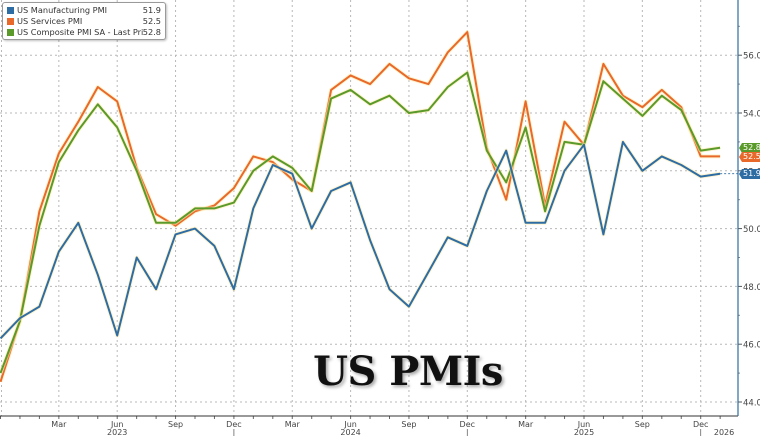 The image size is (760, 440). What do you see at coordinates (749, 148) in the screenshot?
I see `last-value-tag-composite: 52.8` at bounding box center [749, 148].